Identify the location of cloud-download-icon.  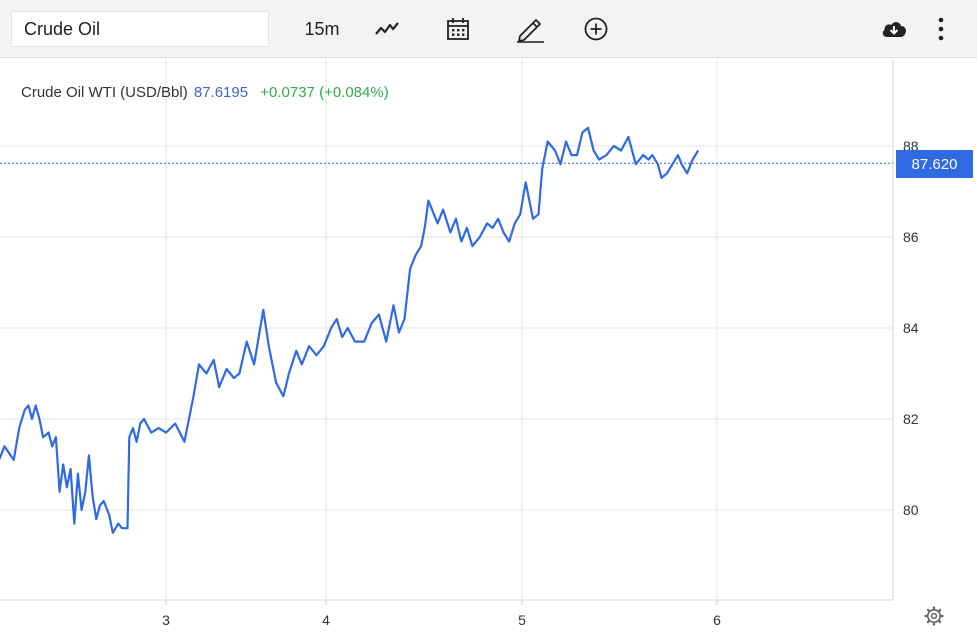
(894, 29).